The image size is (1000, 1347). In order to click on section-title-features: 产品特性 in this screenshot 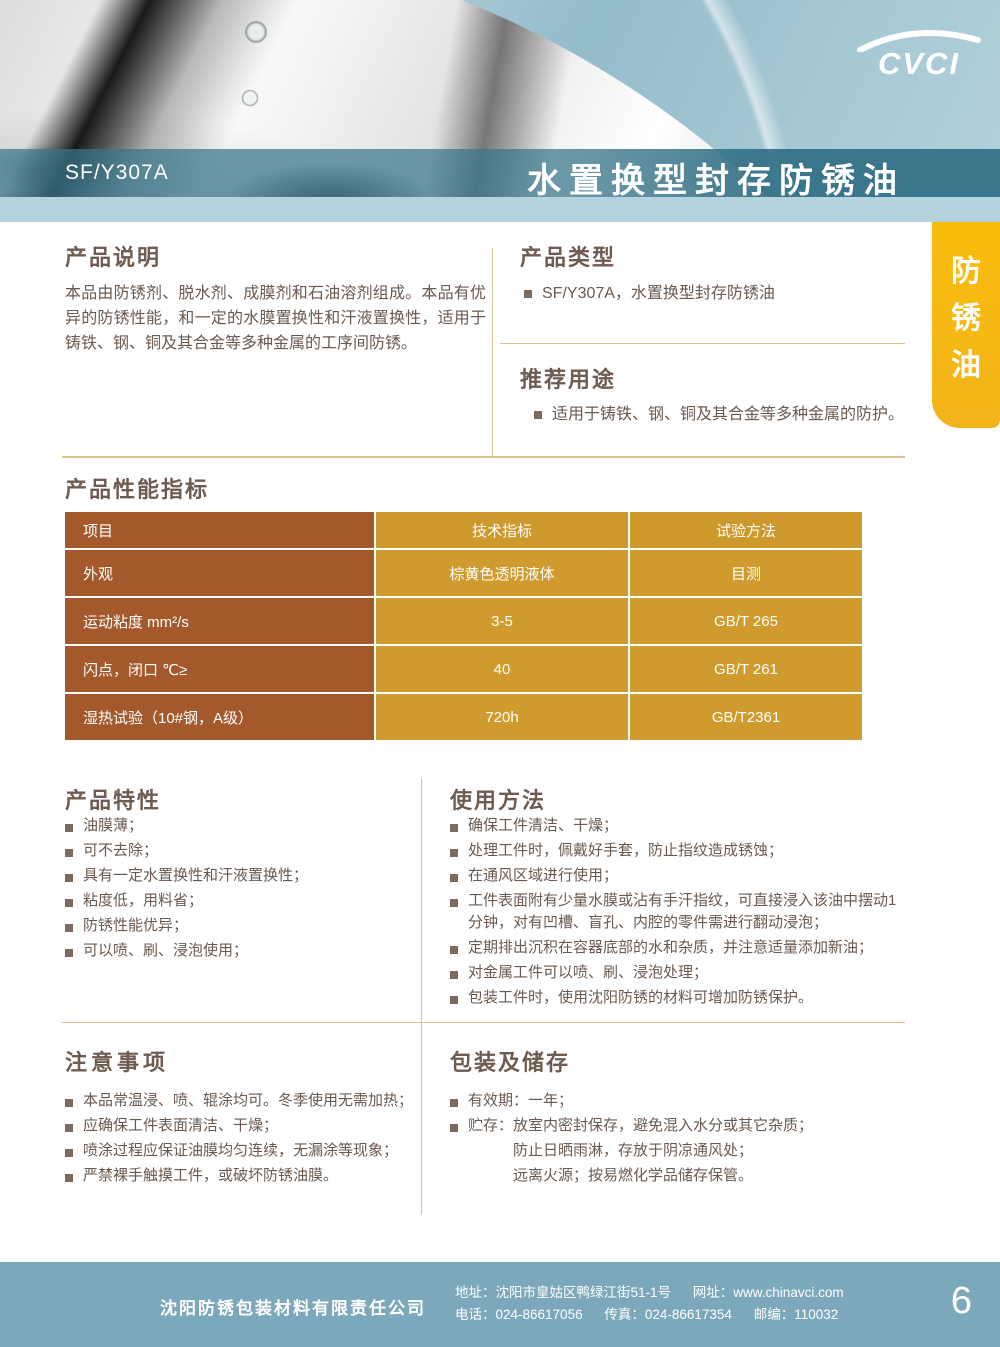, I will do `click(113, 800)`.